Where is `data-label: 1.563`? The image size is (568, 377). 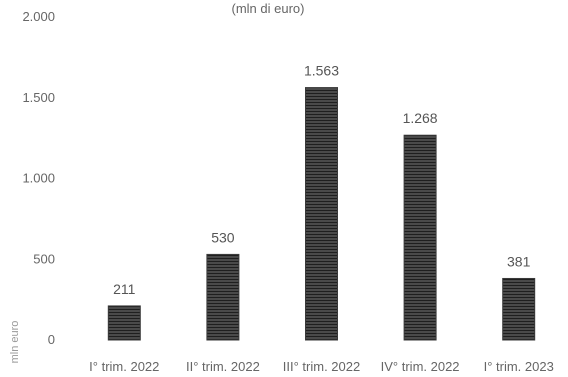 data-label: 1.563 is located at coordinates (321, 71).